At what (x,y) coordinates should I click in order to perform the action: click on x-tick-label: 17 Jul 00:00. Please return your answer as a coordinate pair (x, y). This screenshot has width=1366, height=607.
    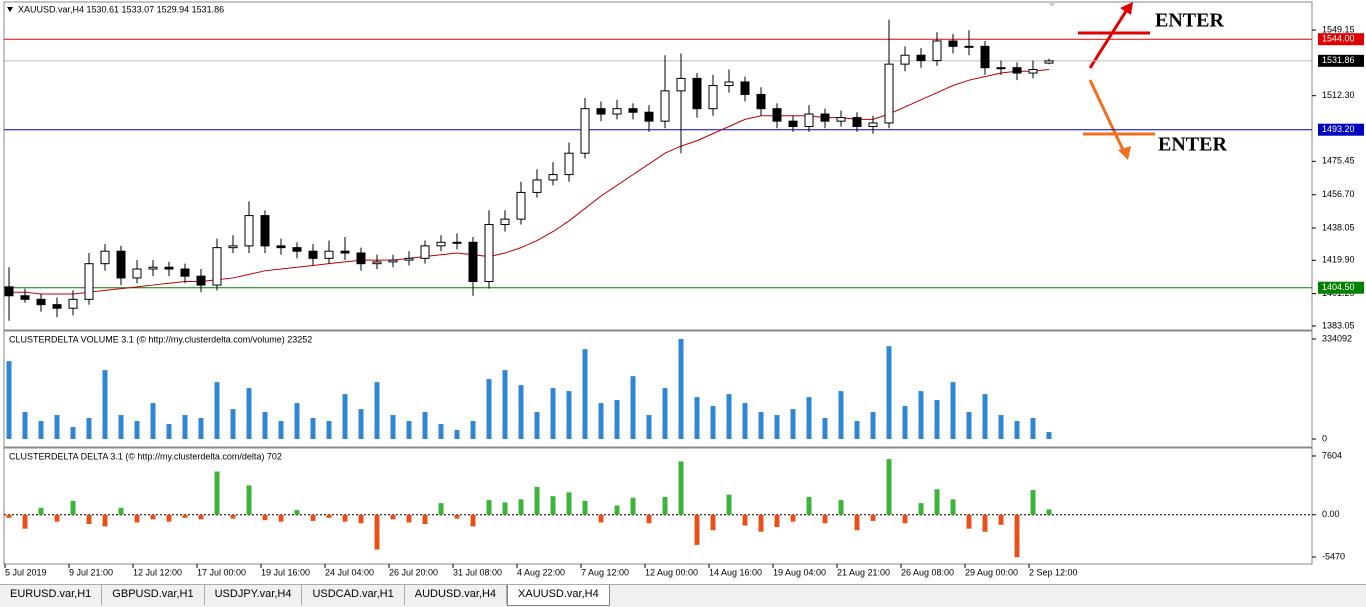
    Looking at the image, I should click on (221, 572).